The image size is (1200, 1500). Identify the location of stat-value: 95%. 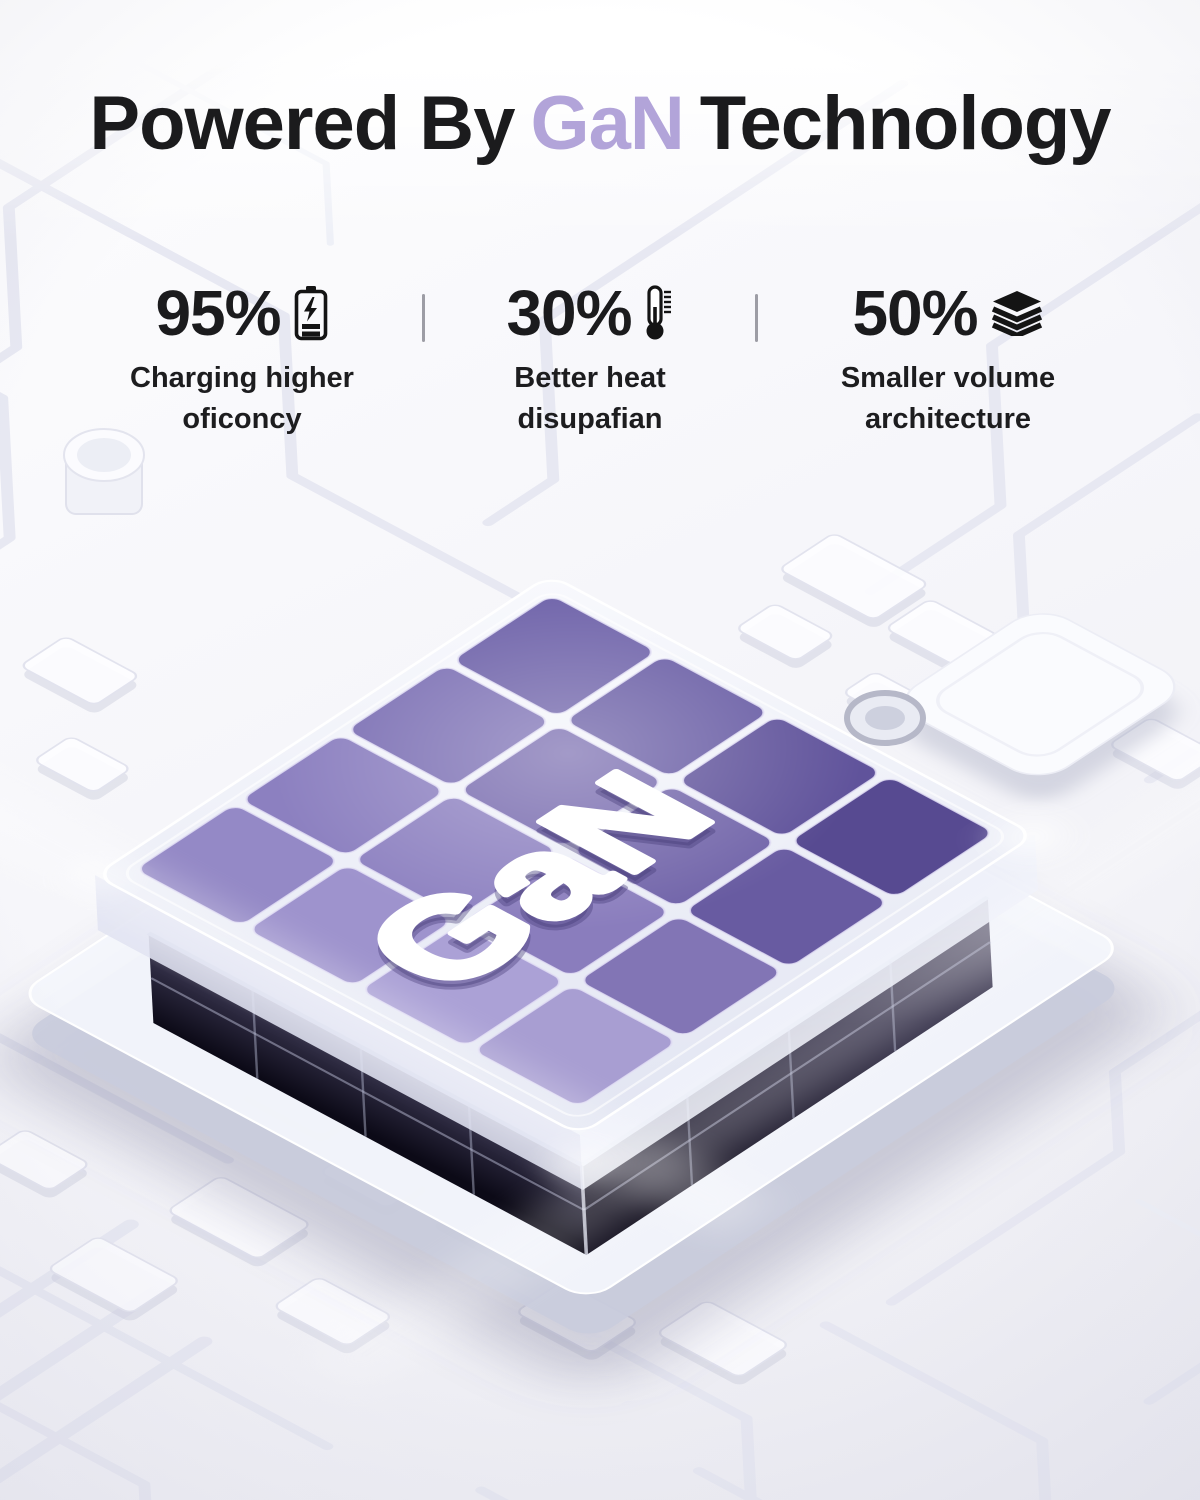
(218, 313).